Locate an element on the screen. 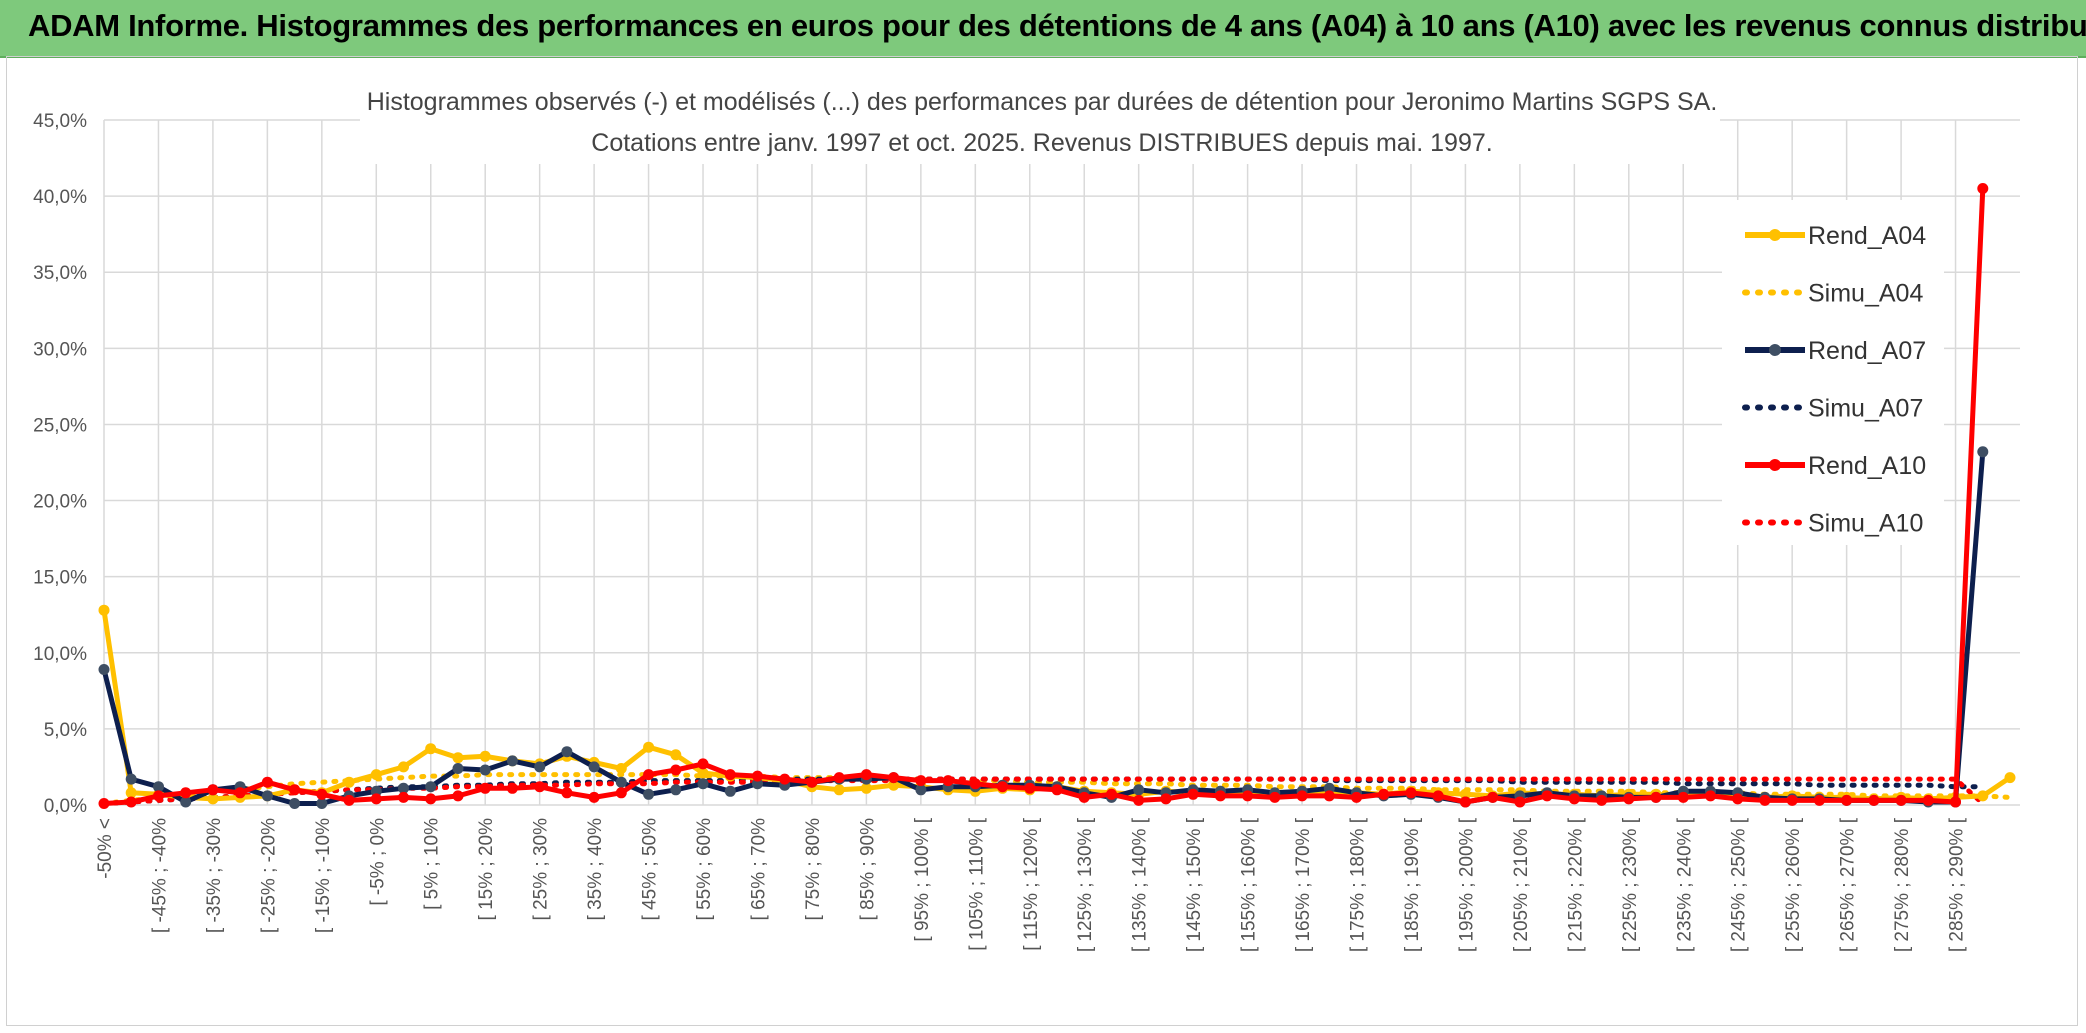 The image size is (2086, 1033). x-tick-label: [ 195% ; 200% [ is located at coordinates (1466, 884).